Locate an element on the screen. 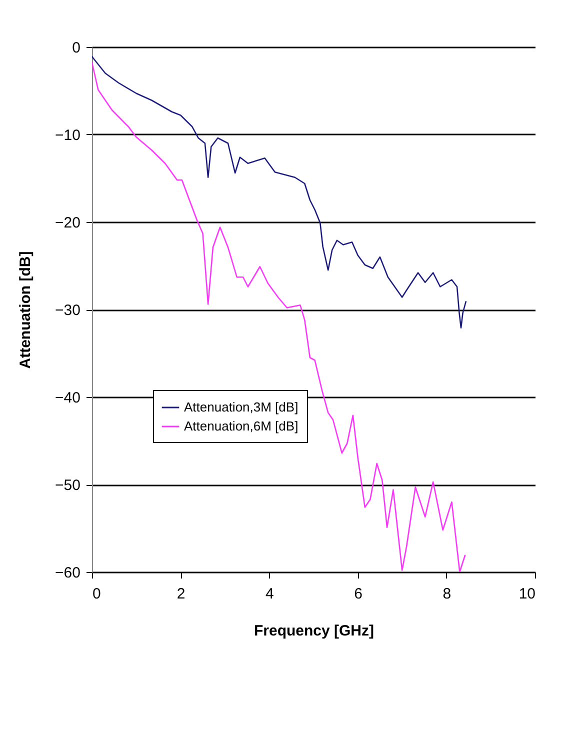 The width and height of the screenshot is (567, 734). x-tick-label: 4 is located at coordinates (270, 594).